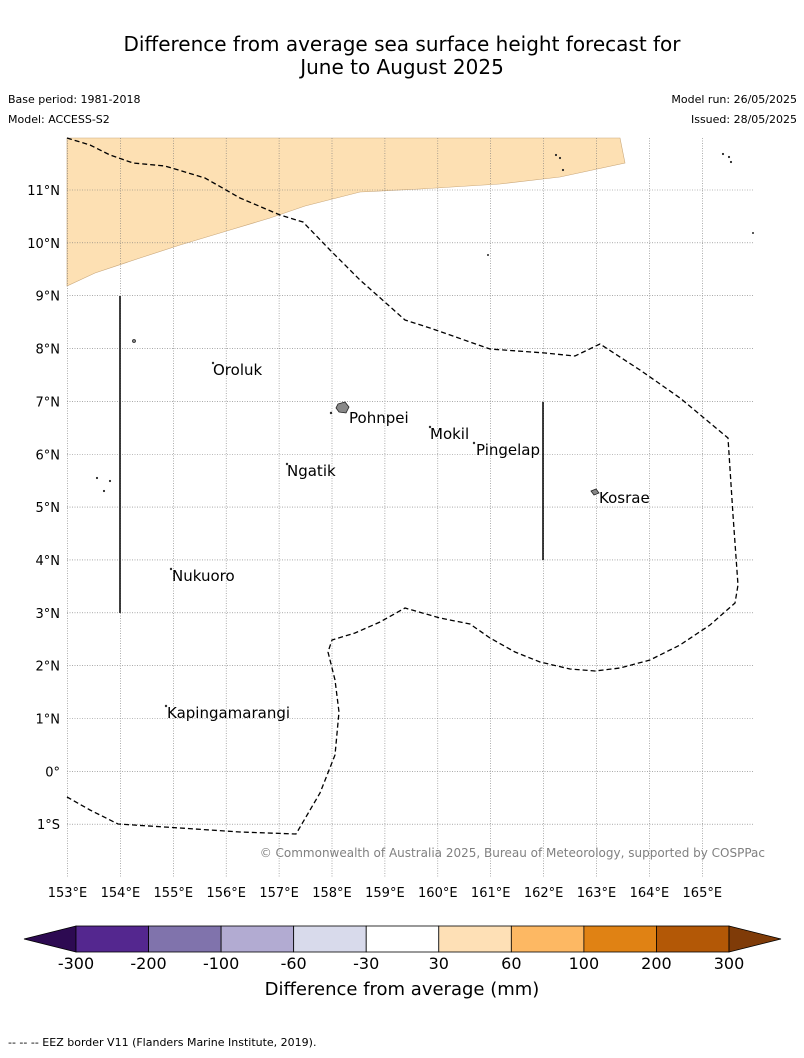 The image size is (804, 1058). I want to click on colorbar-tick-label: 30, so click(439, 963).